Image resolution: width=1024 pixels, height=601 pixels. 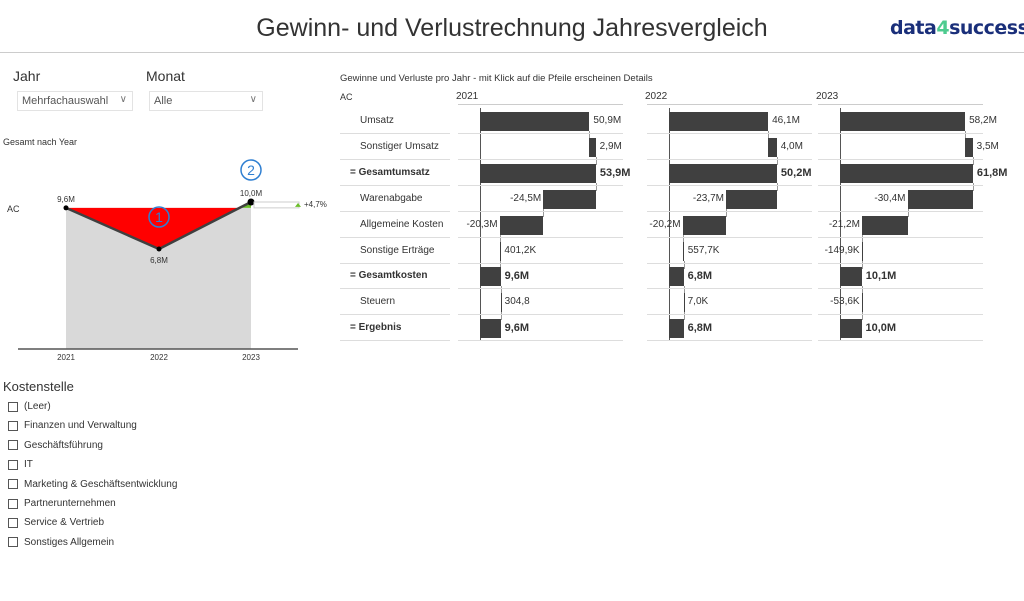 What do you see at coordinates (520, 250) in the screenshot?
I see `value-label: 401,2K` at bounding box center [520, 250].